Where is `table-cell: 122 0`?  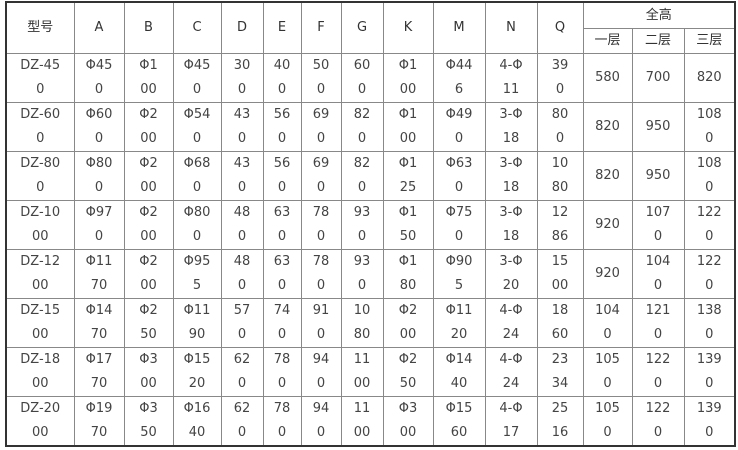 table-cell: 122 0 is located at coordinates (658, 372).